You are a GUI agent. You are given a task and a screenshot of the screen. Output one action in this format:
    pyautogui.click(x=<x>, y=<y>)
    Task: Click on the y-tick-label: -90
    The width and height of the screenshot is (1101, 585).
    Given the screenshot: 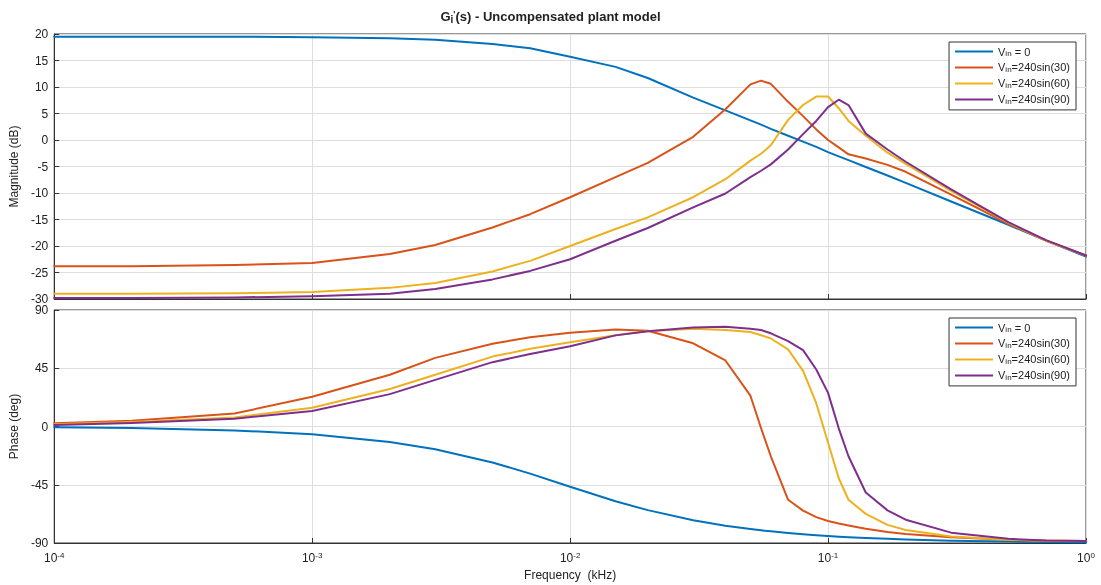 What is the action you would take?
    pyautogui.click(x=39, y=543)
    